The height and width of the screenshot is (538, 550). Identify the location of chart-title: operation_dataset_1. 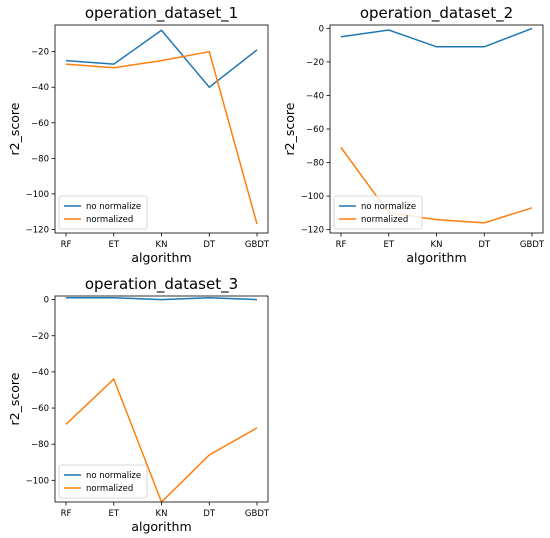
(161, 13).